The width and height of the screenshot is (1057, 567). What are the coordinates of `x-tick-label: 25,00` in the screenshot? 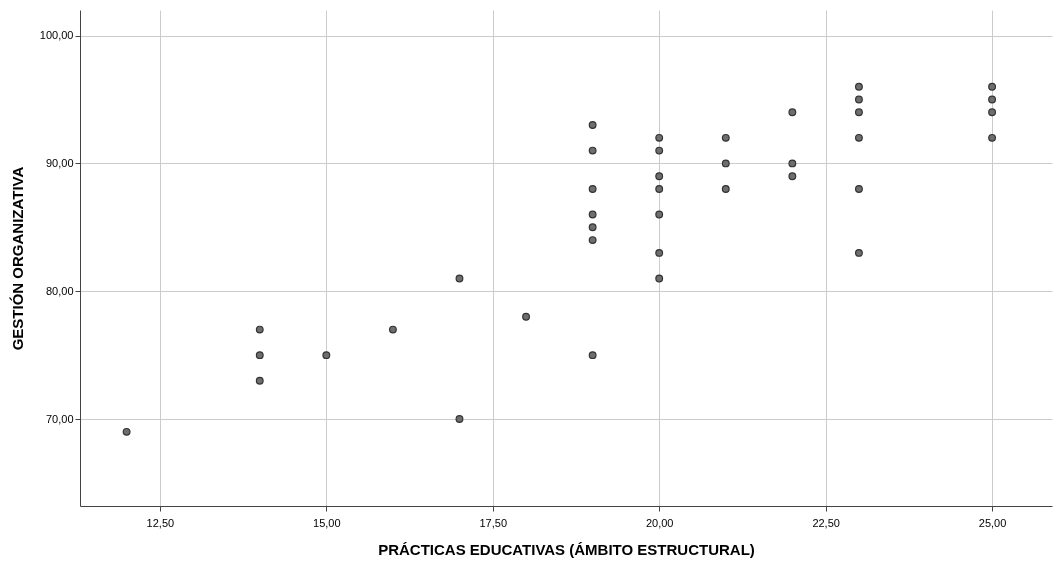 It's located at (992, 522).